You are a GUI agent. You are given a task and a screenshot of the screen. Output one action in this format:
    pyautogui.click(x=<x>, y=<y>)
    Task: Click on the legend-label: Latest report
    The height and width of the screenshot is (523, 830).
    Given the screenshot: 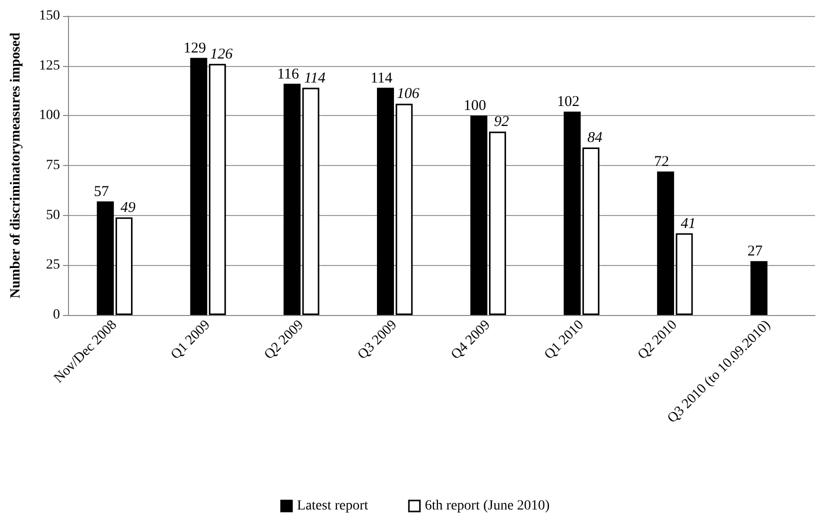 What is the action you would take?
    pyautogui.click(x=332, y=506)
    